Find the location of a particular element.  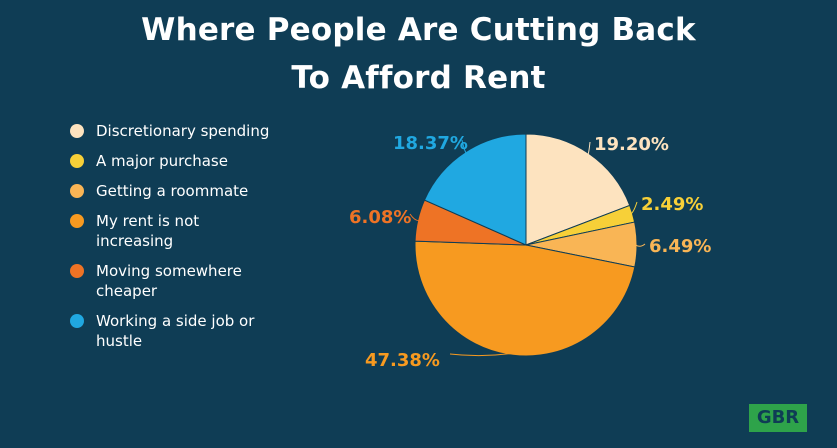

slice-value-label: 18.37% is located at coordinates (430, 143).